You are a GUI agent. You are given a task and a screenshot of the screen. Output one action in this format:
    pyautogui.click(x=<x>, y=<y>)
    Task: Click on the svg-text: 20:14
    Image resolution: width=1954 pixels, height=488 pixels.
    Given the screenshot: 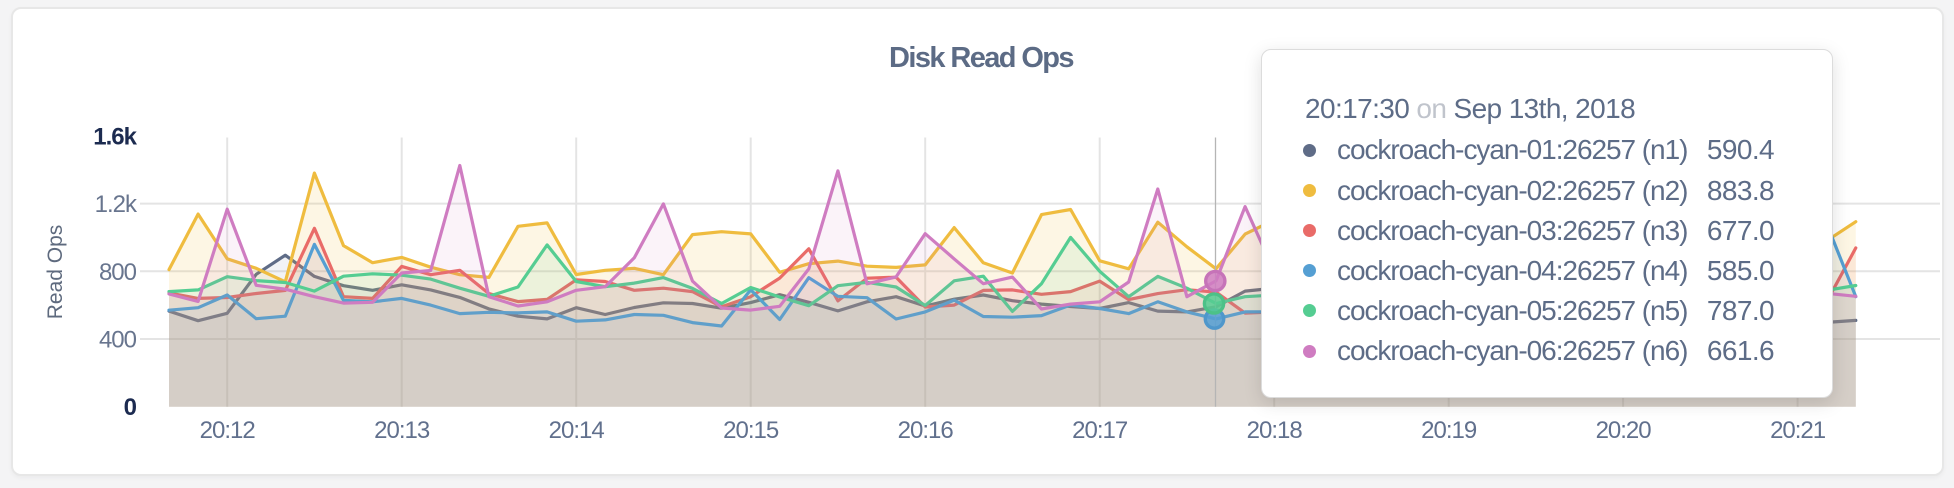 What is the action you would take?
    pyautogui.click(x=577, y=430)
    